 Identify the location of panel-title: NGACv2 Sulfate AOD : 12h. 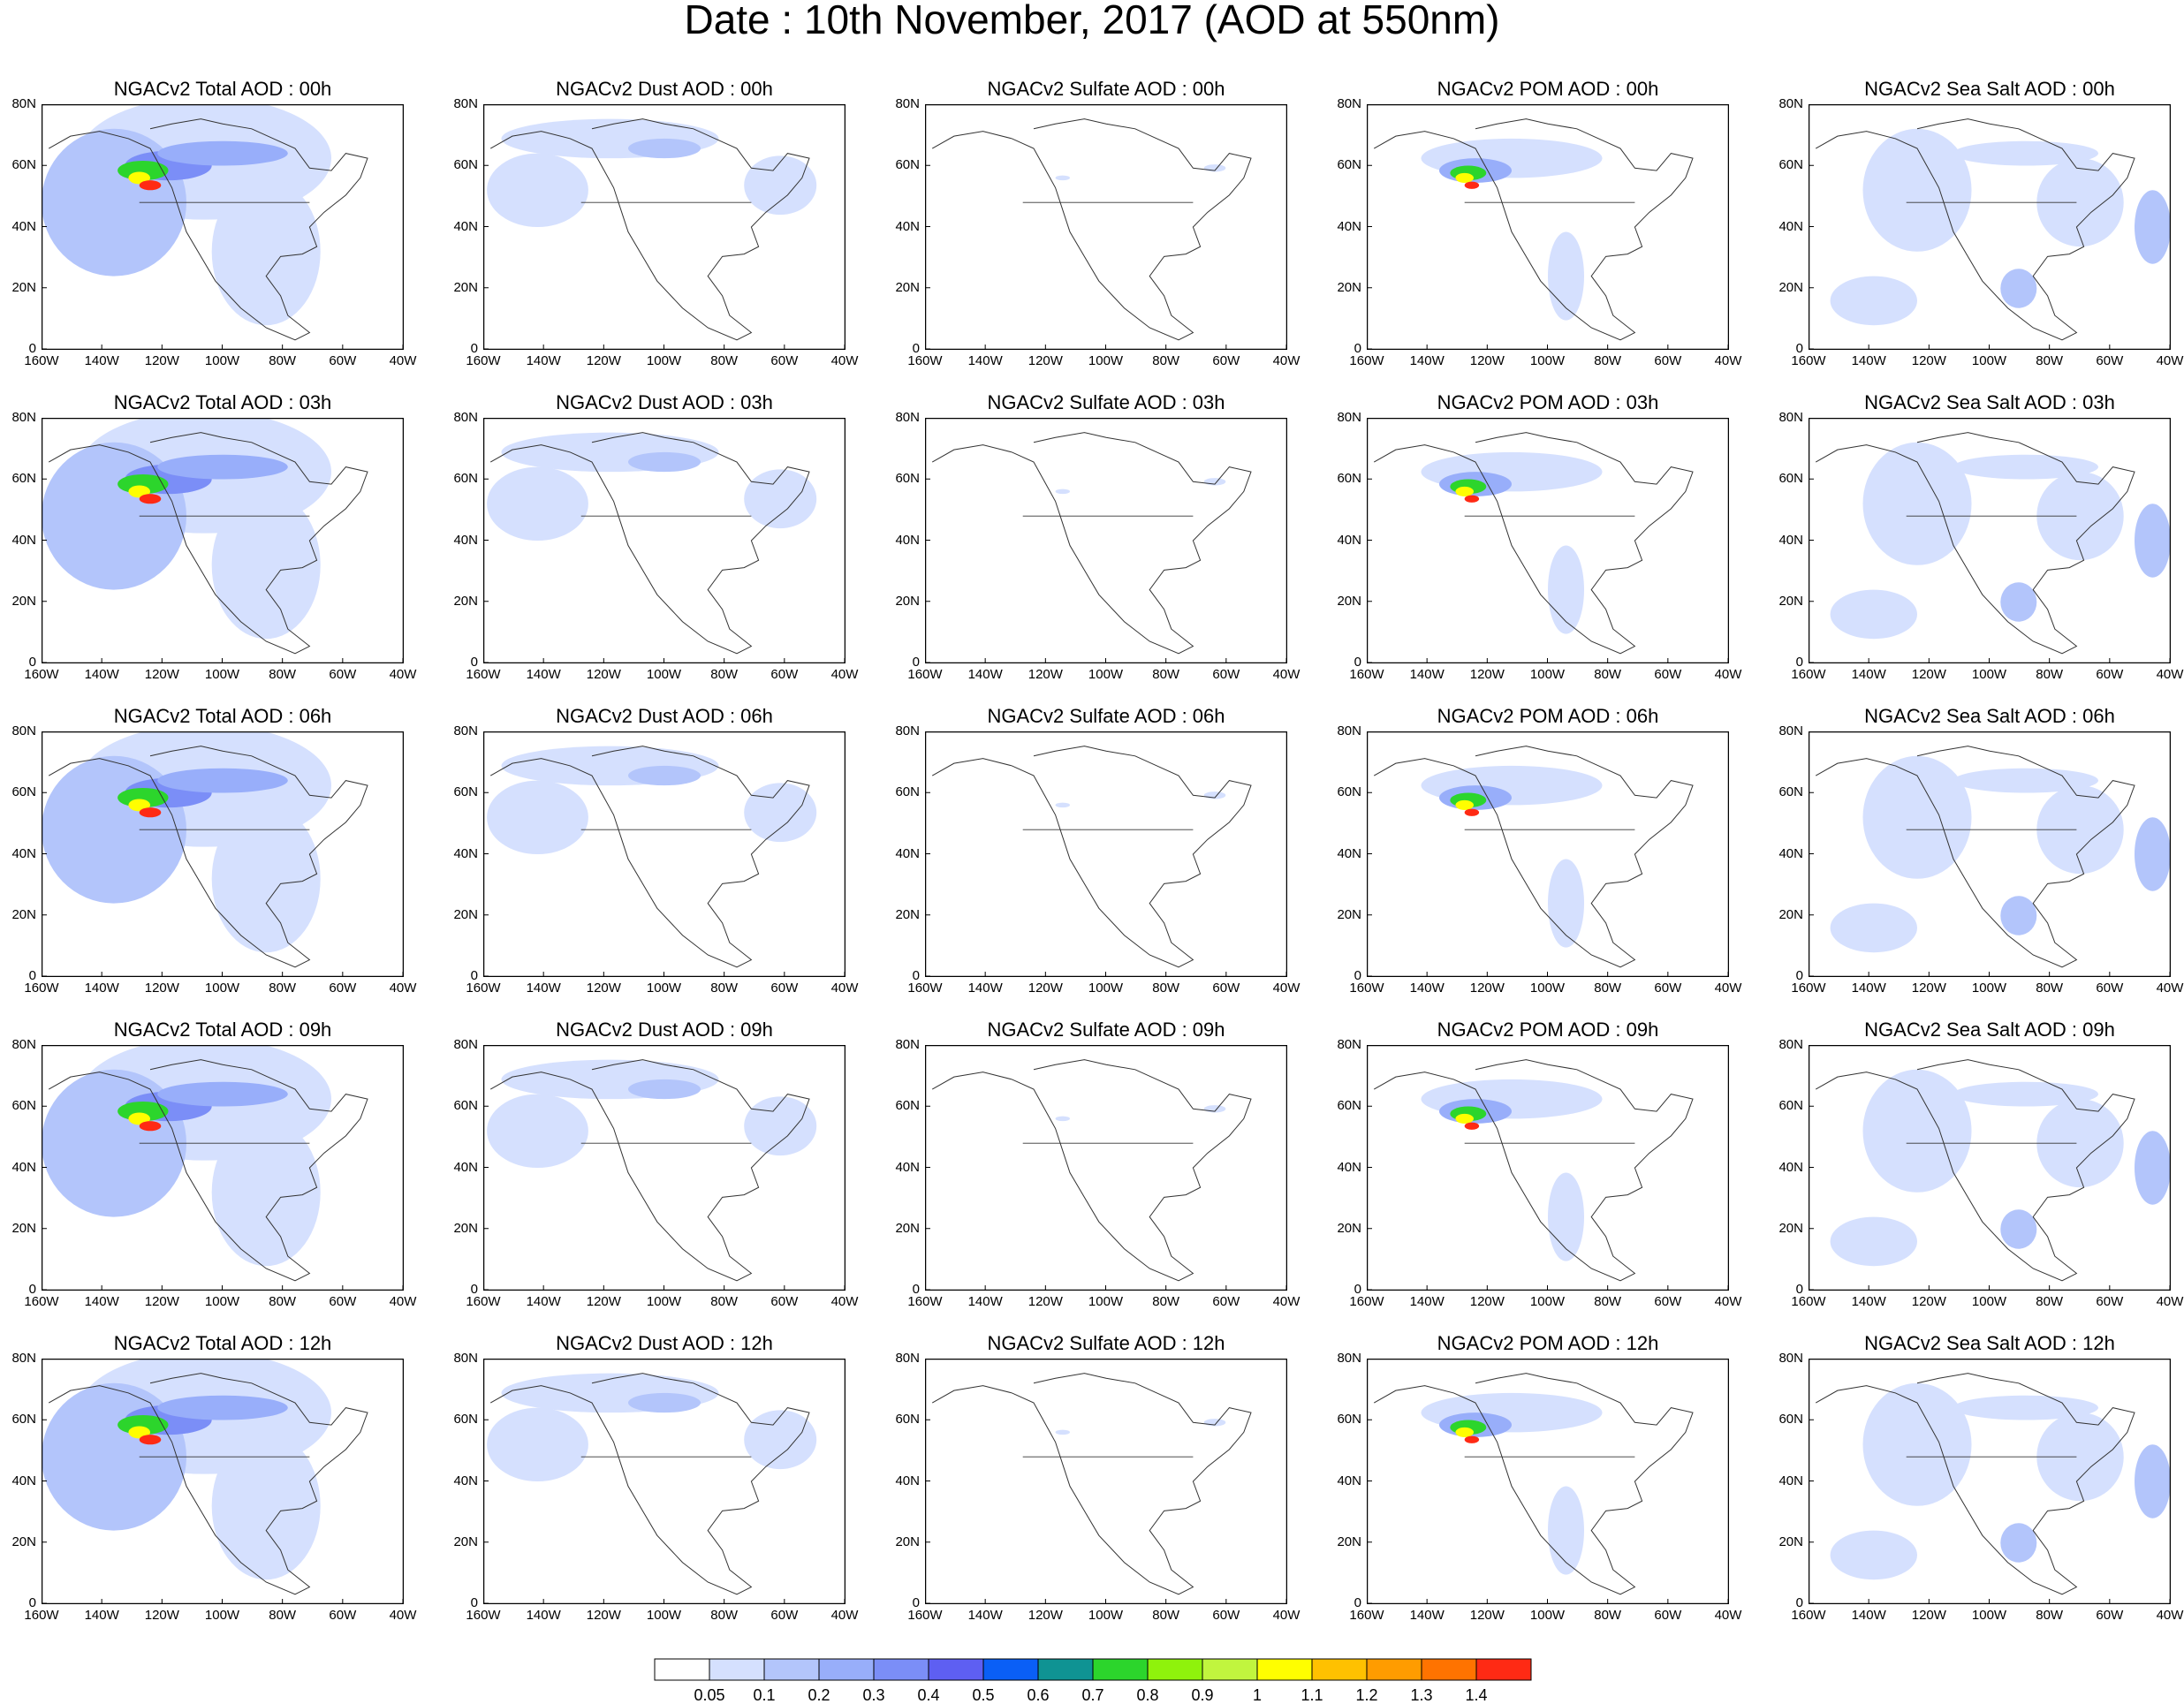
(1106, 1343).